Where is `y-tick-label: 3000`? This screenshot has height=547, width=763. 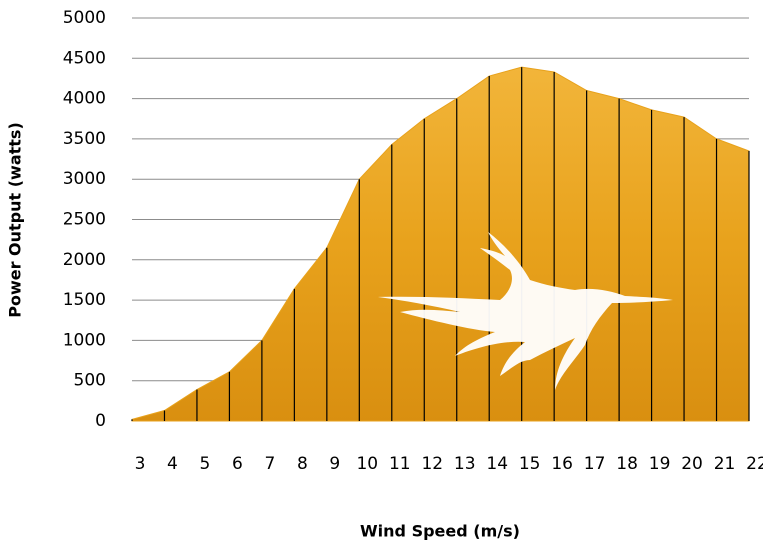 y-tick-label: 3000 is located at coordinates (84, 179).